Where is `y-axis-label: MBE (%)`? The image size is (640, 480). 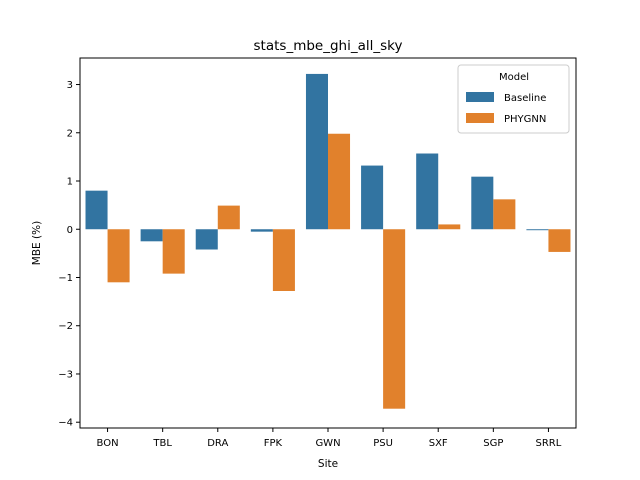
y-axis-label: MBE (%) is located at coordinates (37, 243).